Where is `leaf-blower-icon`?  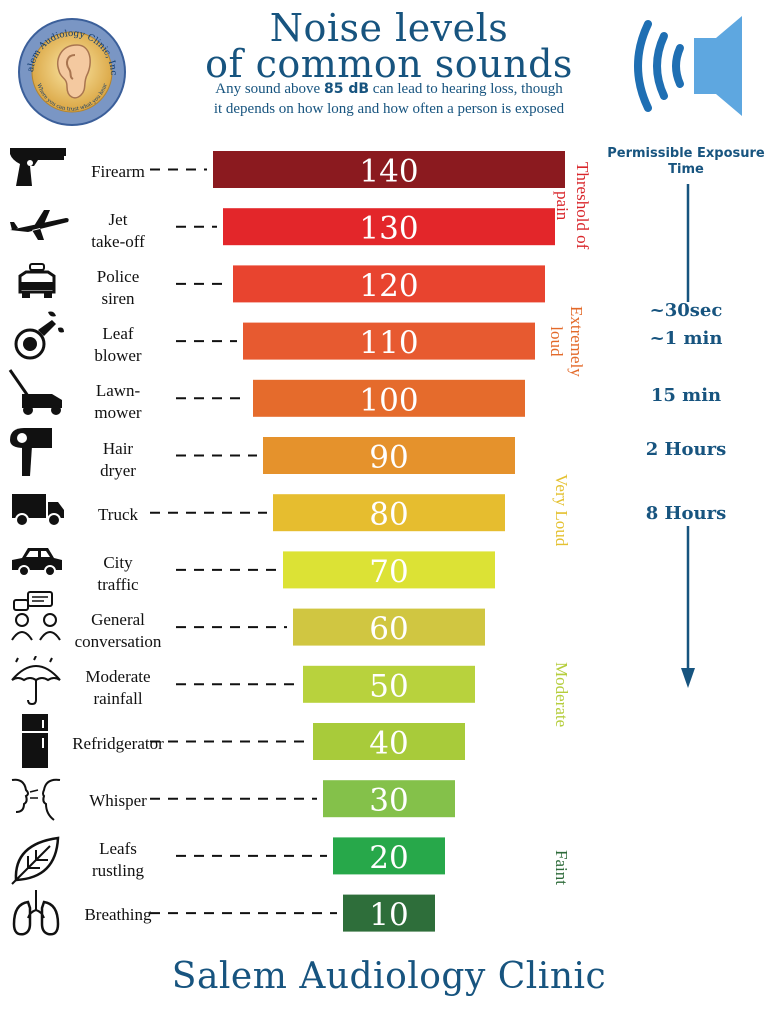 leaf-blower-icon is located at coordinates (39, 335).